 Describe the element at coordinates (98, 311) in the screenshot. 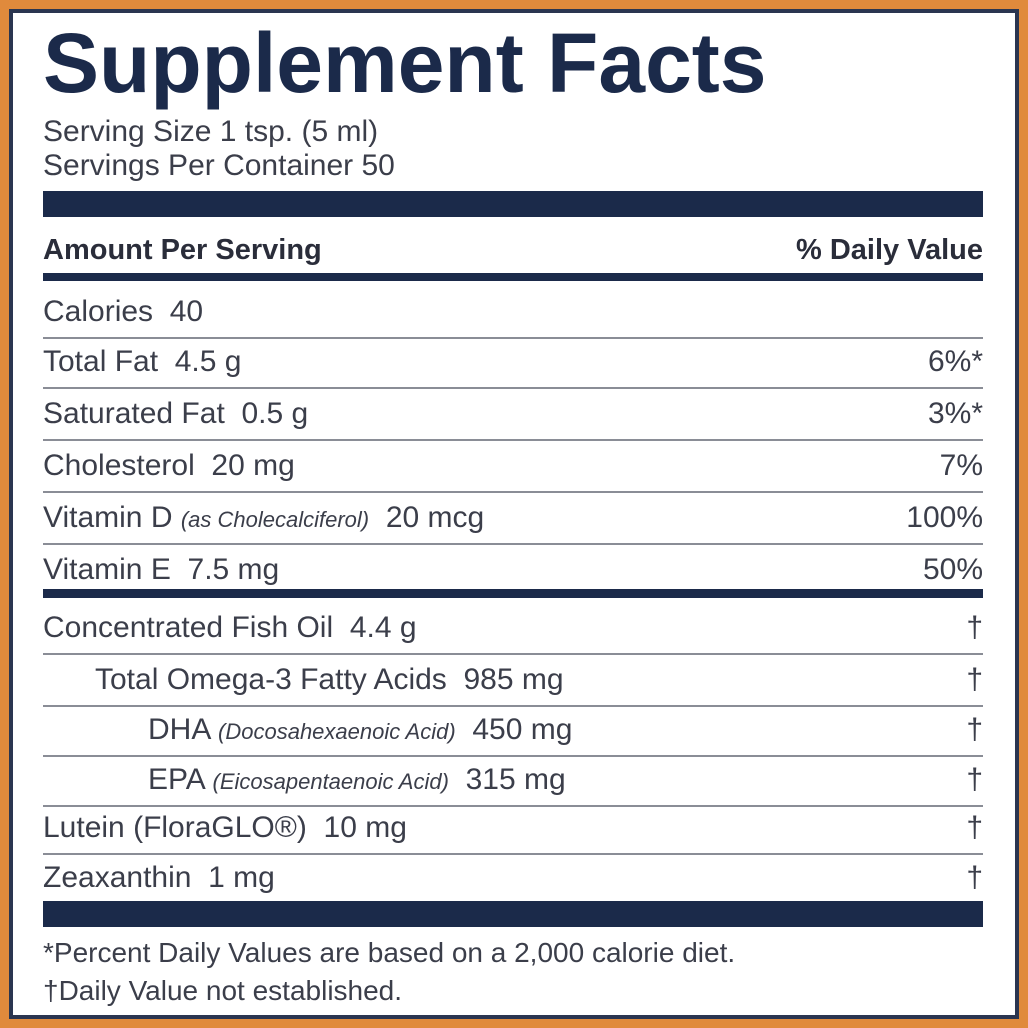

I see `nutrient-name: Calories` at that location.